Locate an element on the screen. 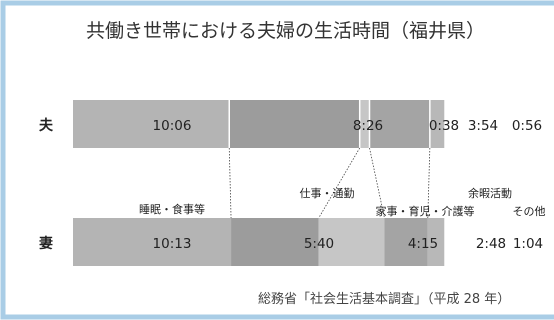 The image size is (554, 320). legend-label: その他 is located at coordinates (529, 211).